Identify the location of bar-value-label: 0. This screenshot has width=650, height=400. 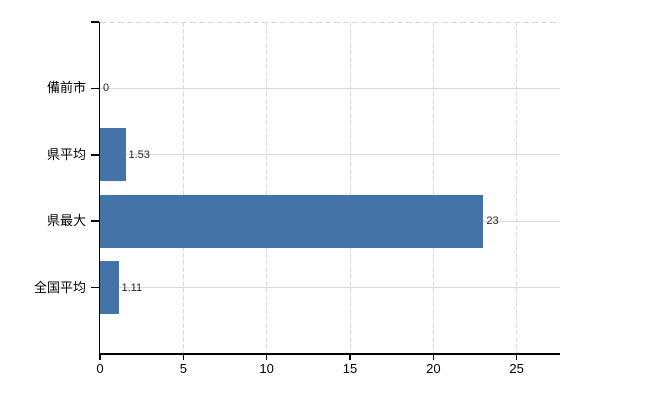
(106, 88).